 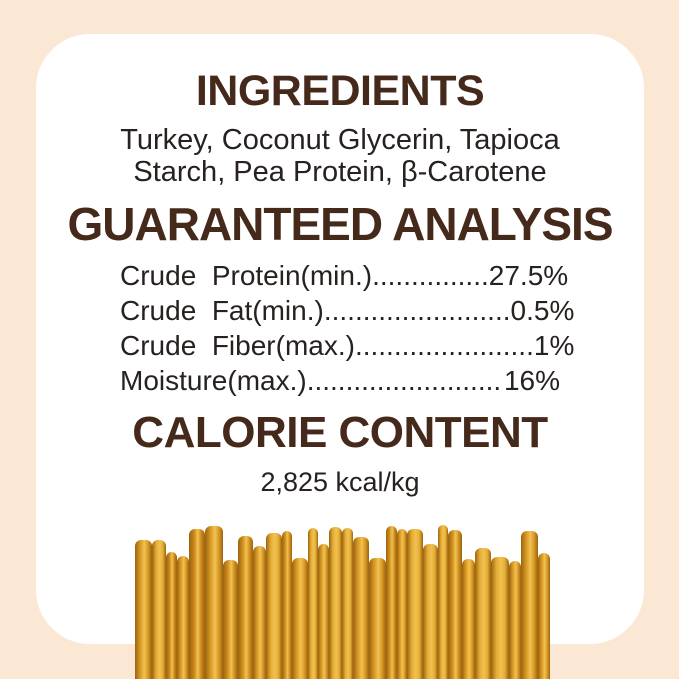 I want to click on calorie-value: 2,825 kcal/kg, so click(x=340, y=482).